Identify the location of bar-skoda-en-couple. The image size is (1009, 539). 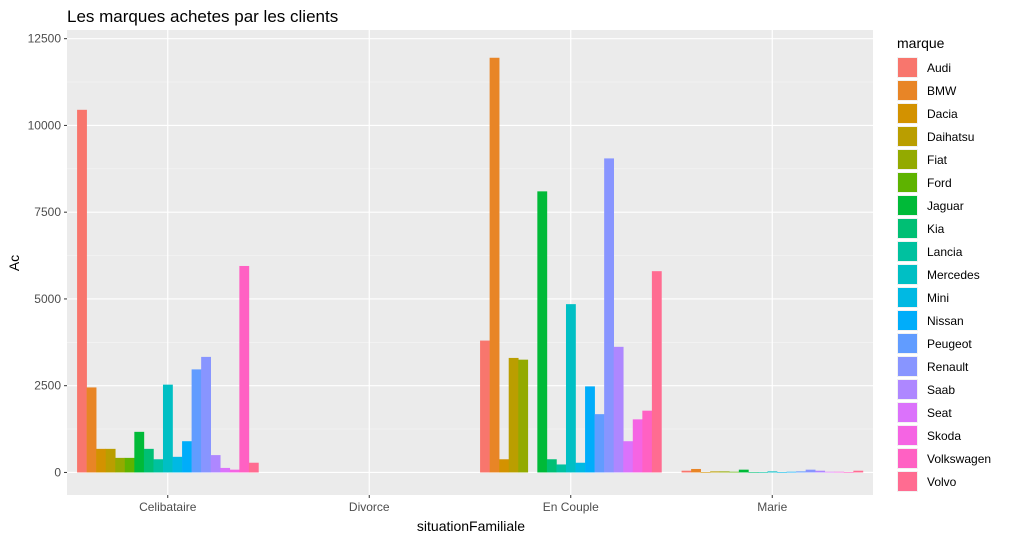
(637, 446).